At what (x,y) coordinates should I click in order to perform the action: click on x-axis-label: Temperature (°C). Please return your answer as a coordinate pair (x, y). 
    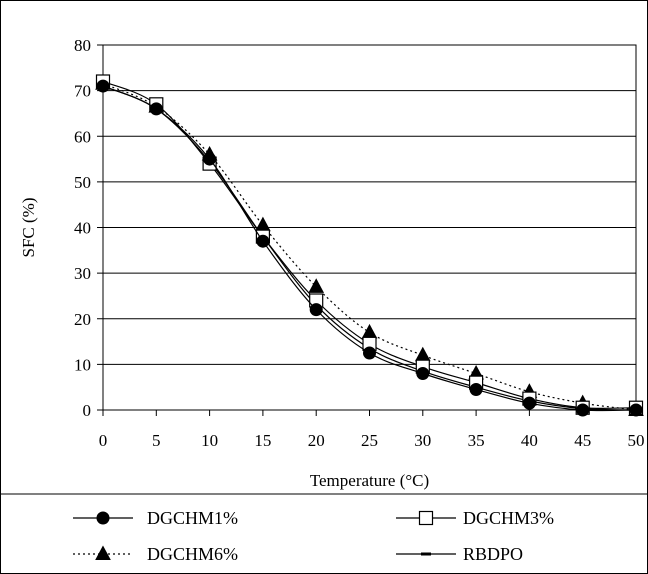
    Looking at the image, I should click on (369, 480).